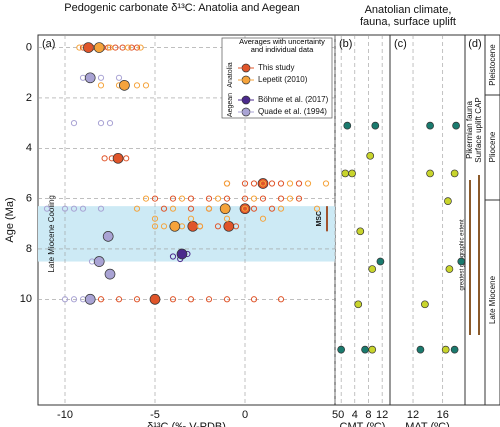  I want to click on legend-box, so click(277, 78).